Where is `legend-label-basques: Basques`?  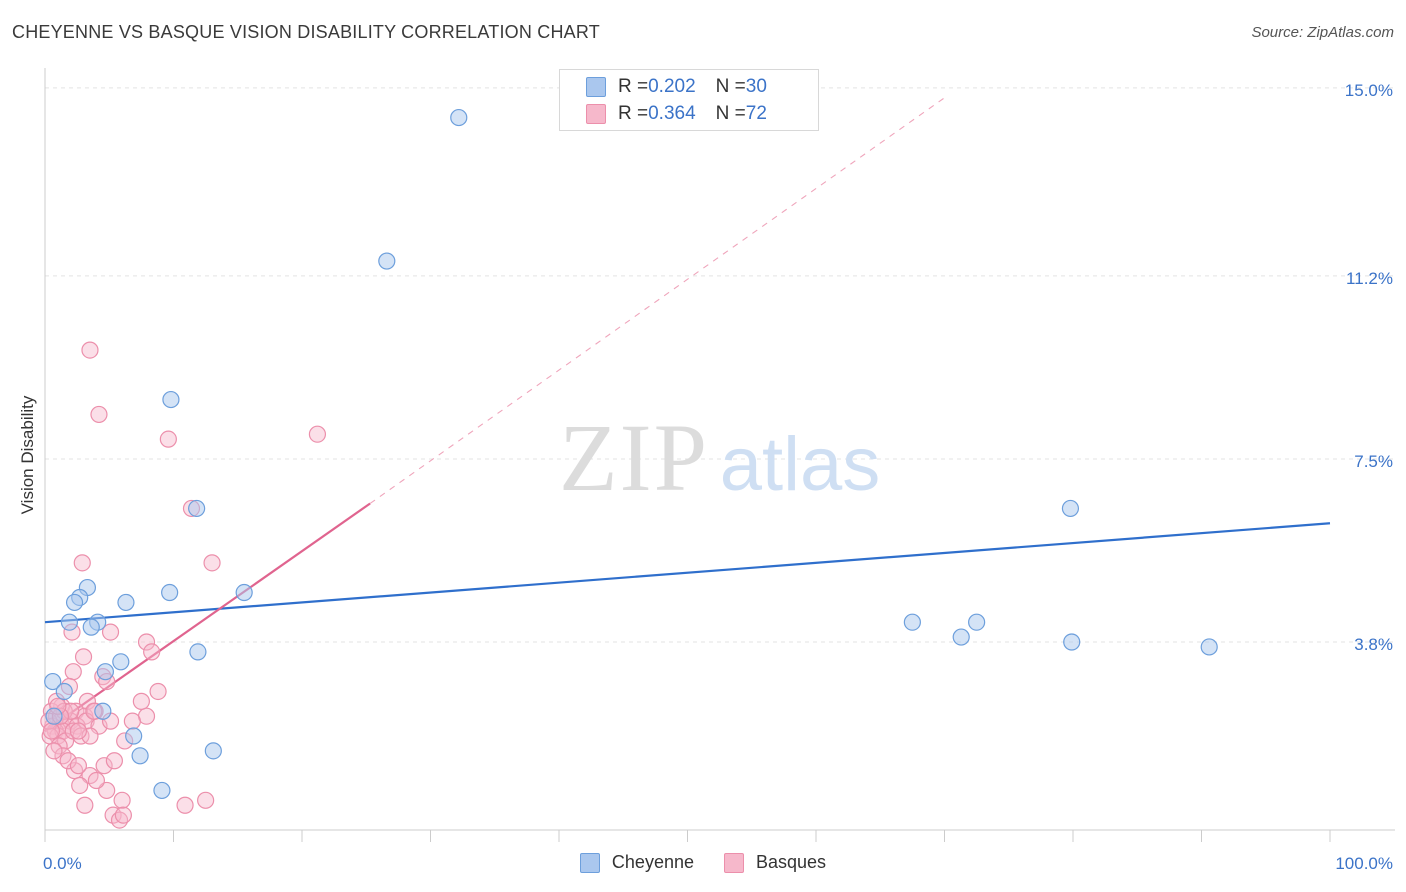 legend-label-basques: Basques is located at coordinates (791, 862).